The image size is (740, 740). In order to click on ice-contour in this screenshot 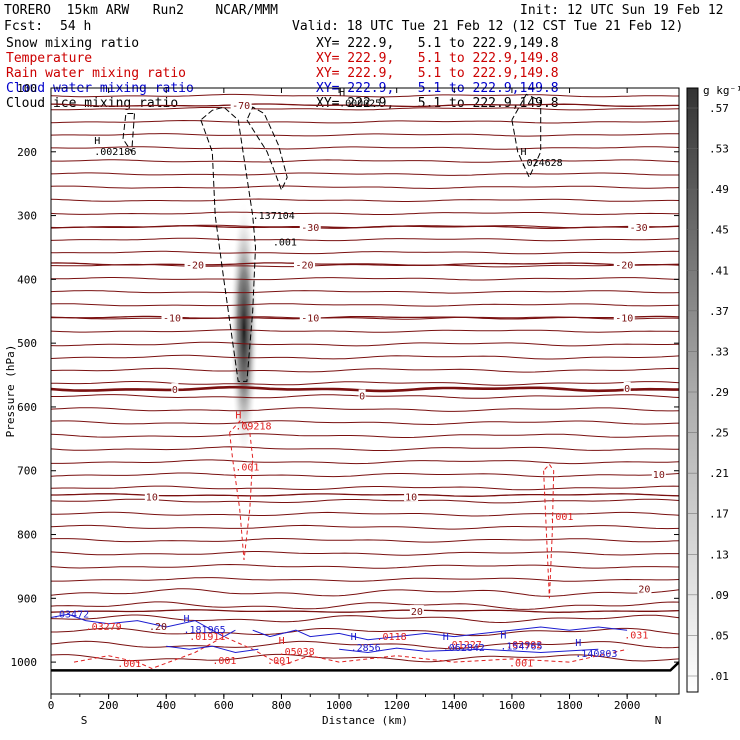, I will do `click(228, 244)`.